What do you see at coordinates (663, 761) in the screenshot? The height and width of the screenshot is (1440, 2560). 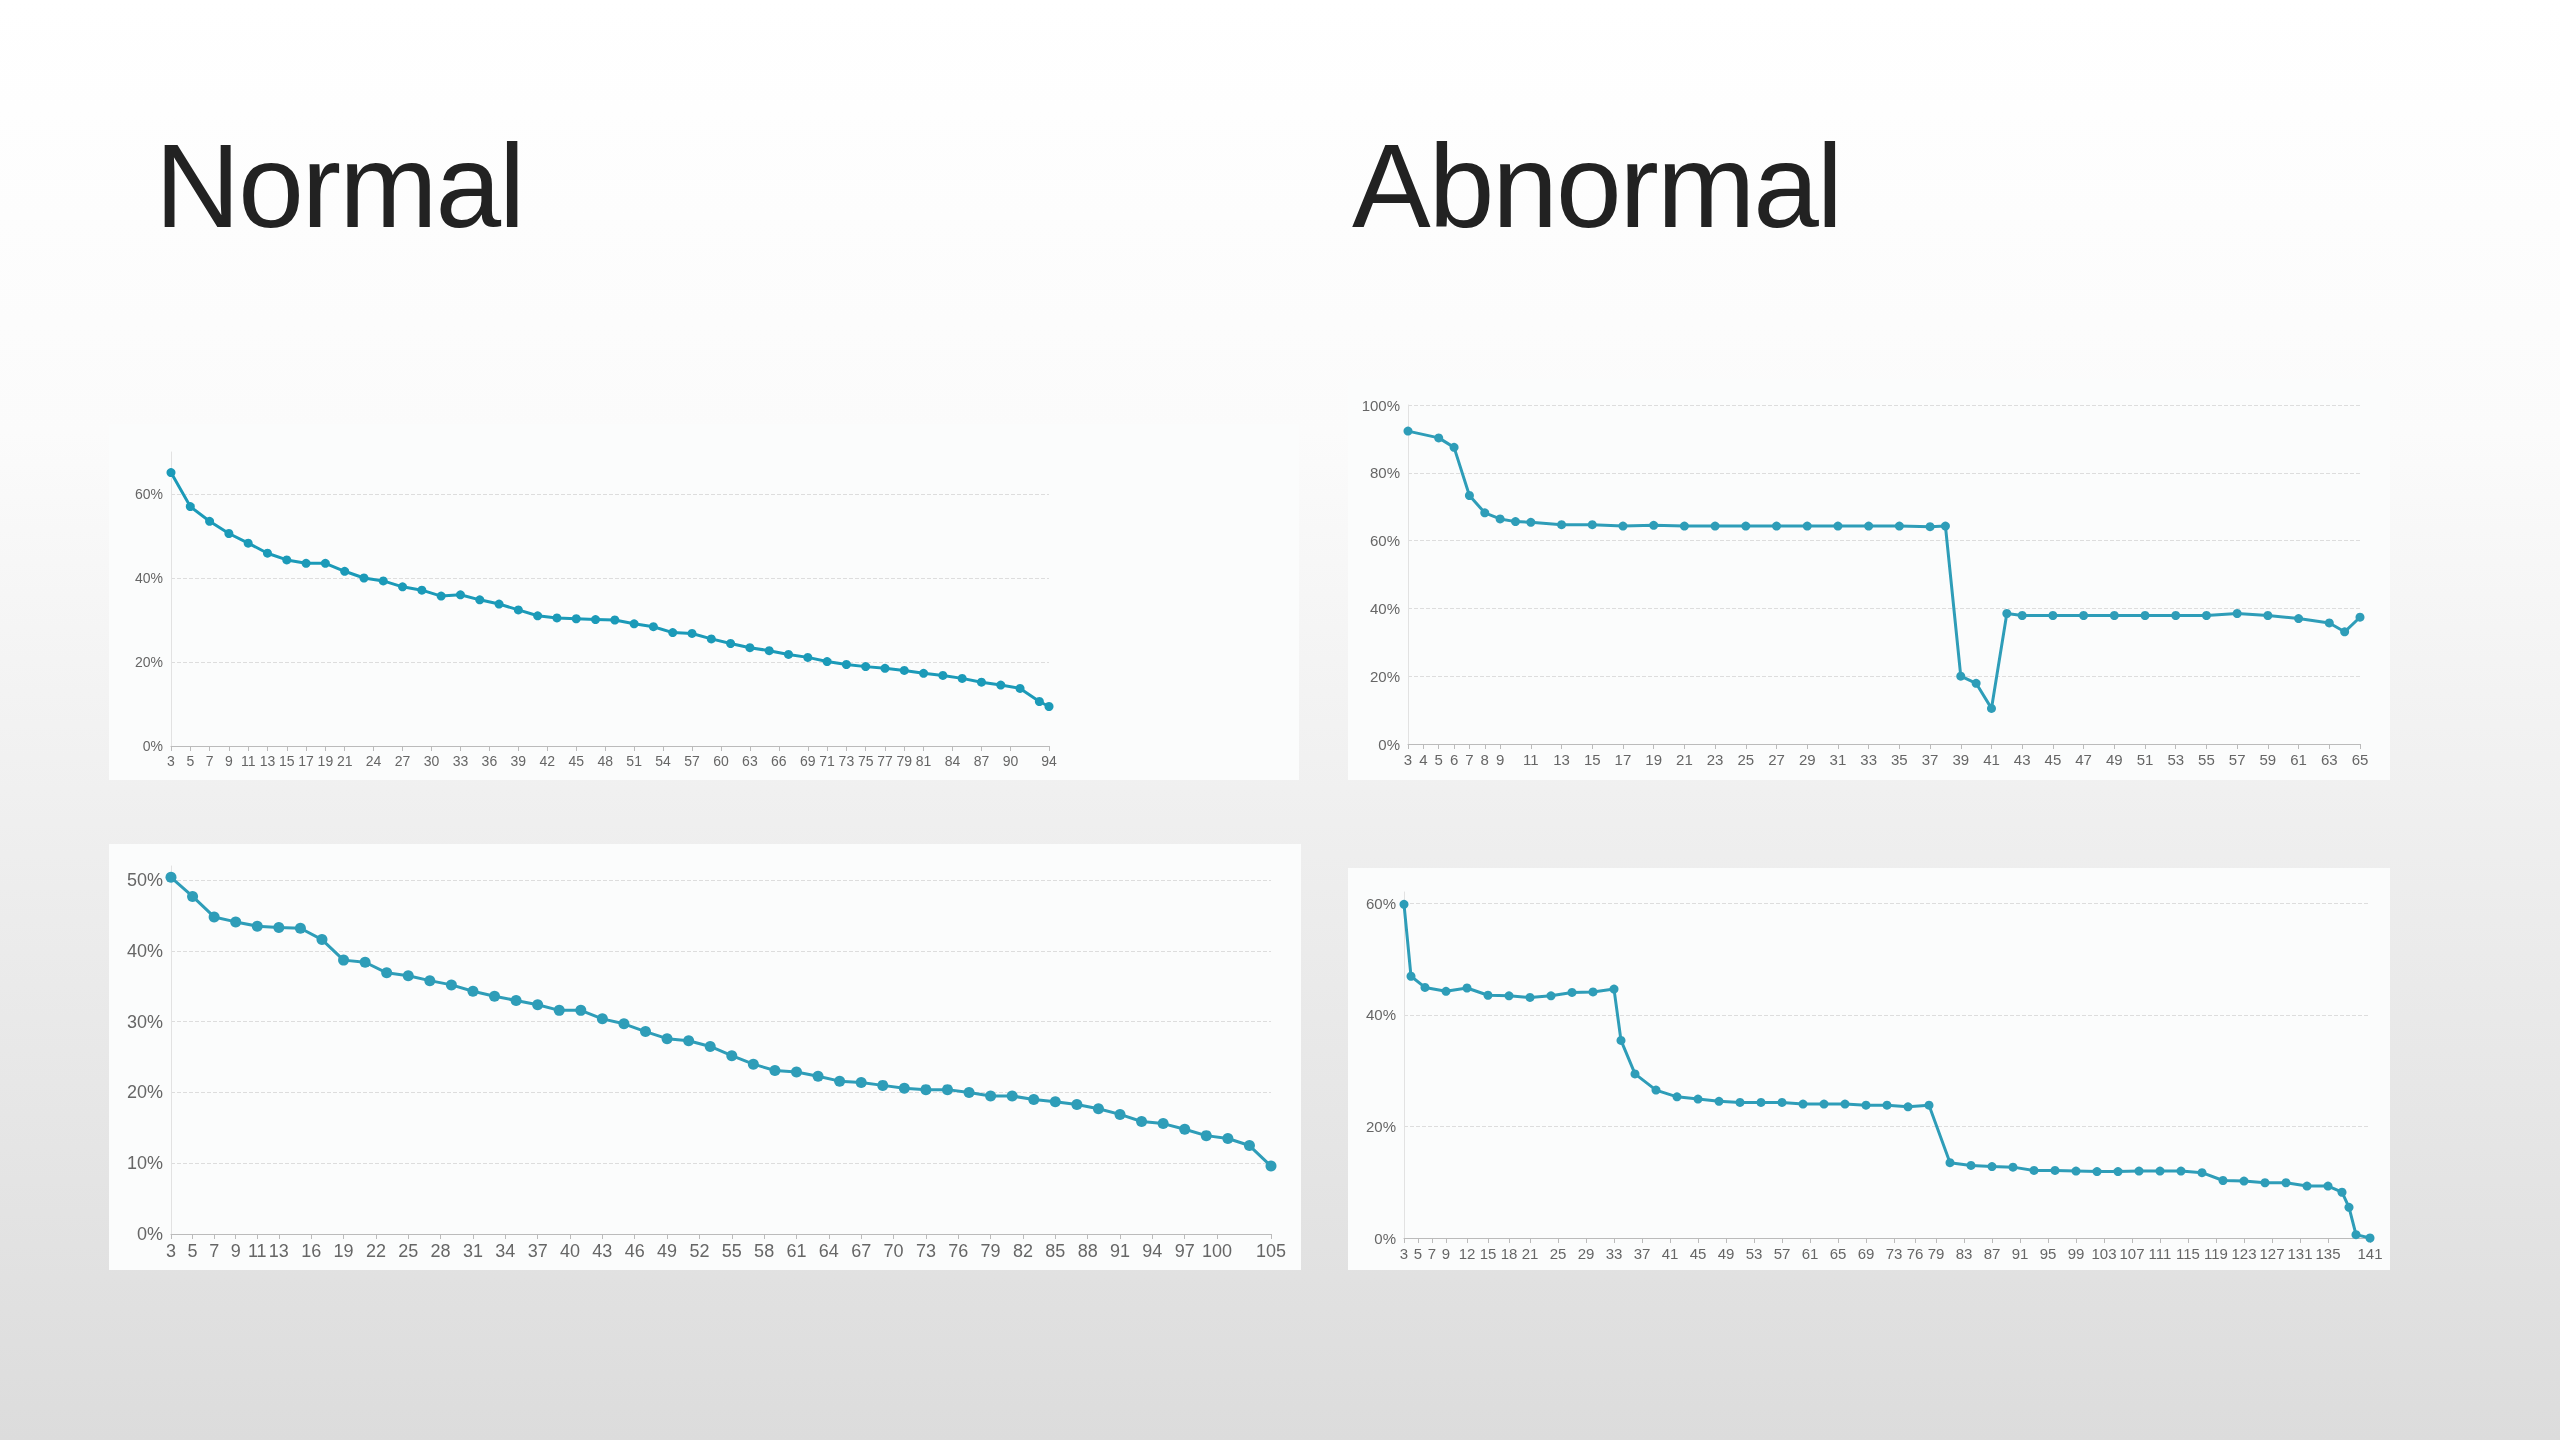 I see `x-tick-label: 54` at bounding box center [663, 761].